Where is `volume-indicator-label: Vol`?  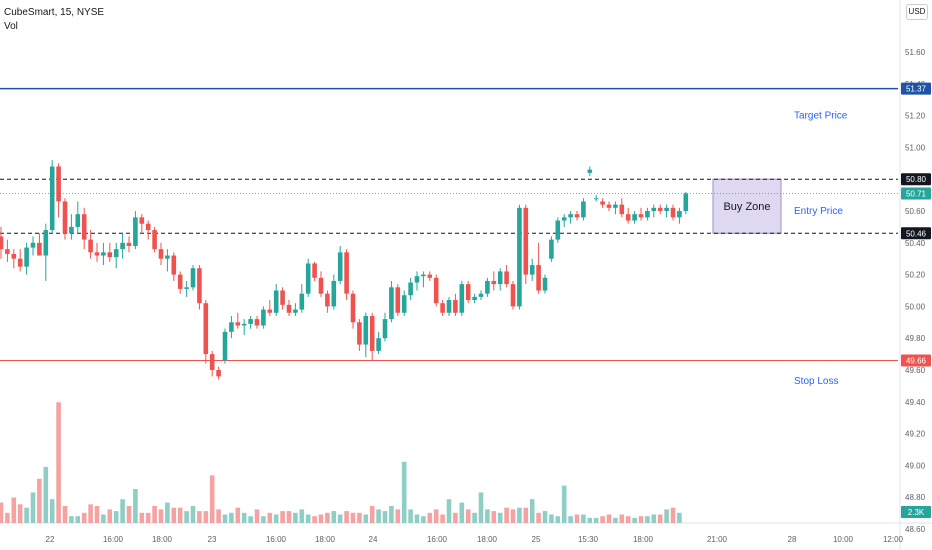 volume-indicator-label: Vol is located at coordinates (11, 26).